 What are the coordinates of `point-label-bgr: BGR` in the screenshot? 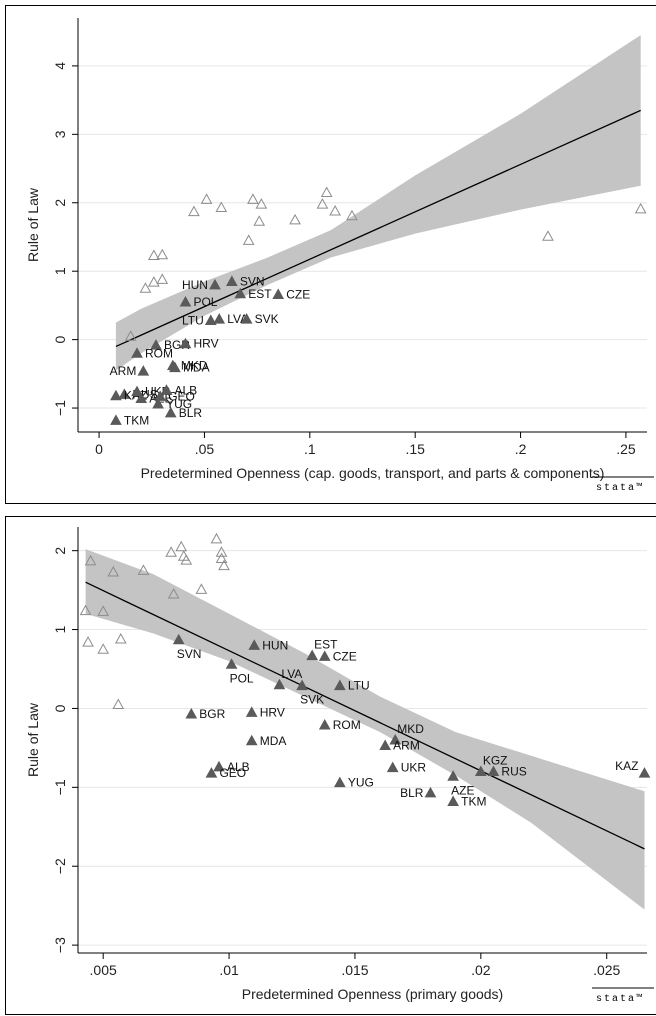 It's located at (212, 714).